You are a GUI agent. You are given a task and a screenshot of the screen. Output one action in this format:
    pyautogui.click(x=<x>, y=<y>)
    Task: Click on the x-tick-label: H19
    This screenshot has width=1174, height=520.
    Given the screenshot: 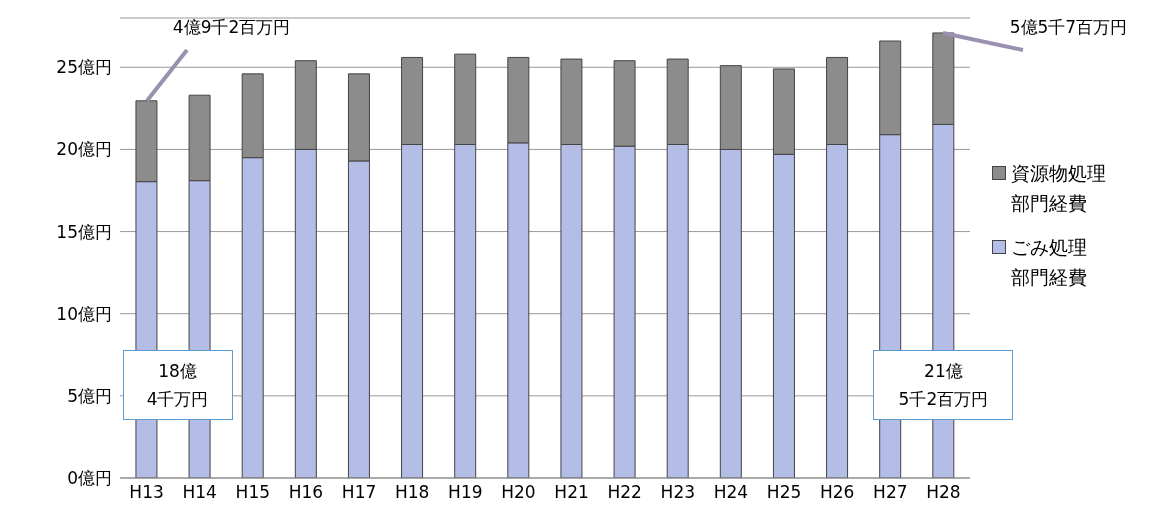 What is the action you would take?
    pyautogui.click(x=465, y=492)
    